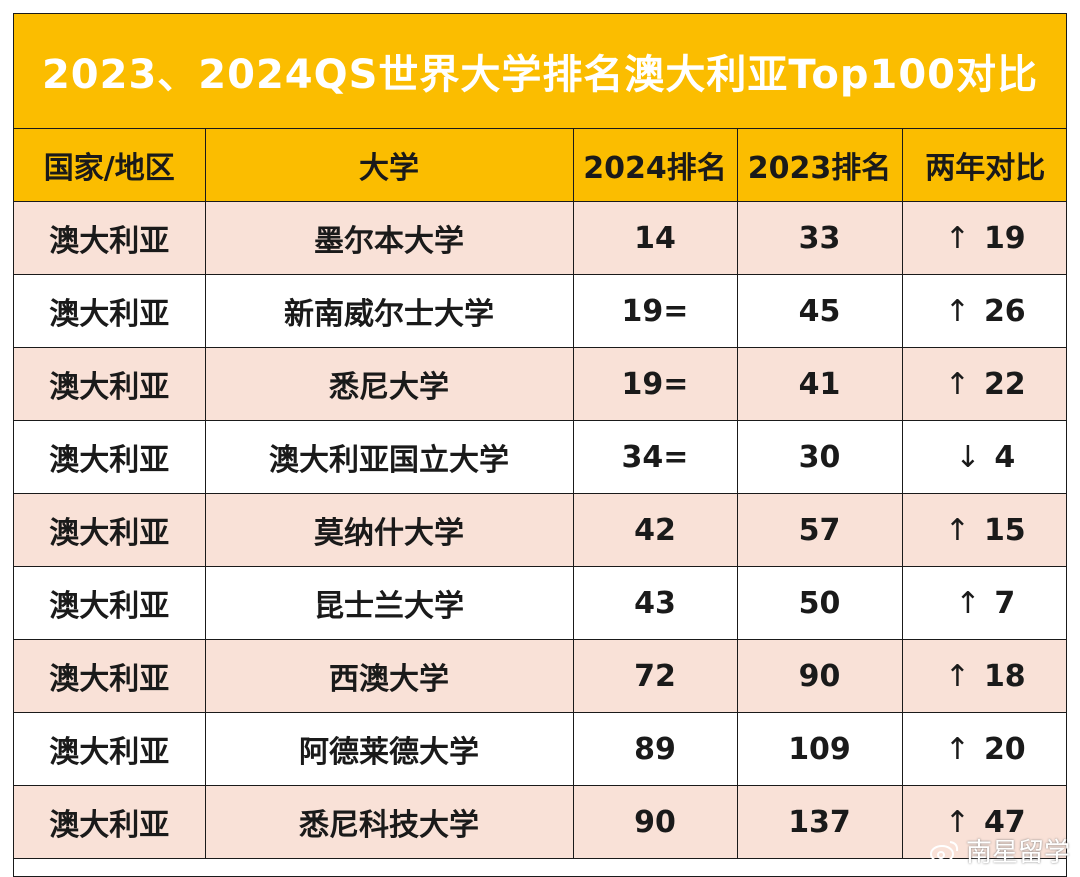  I want to click on change-value: 19, so click(1004, 238).